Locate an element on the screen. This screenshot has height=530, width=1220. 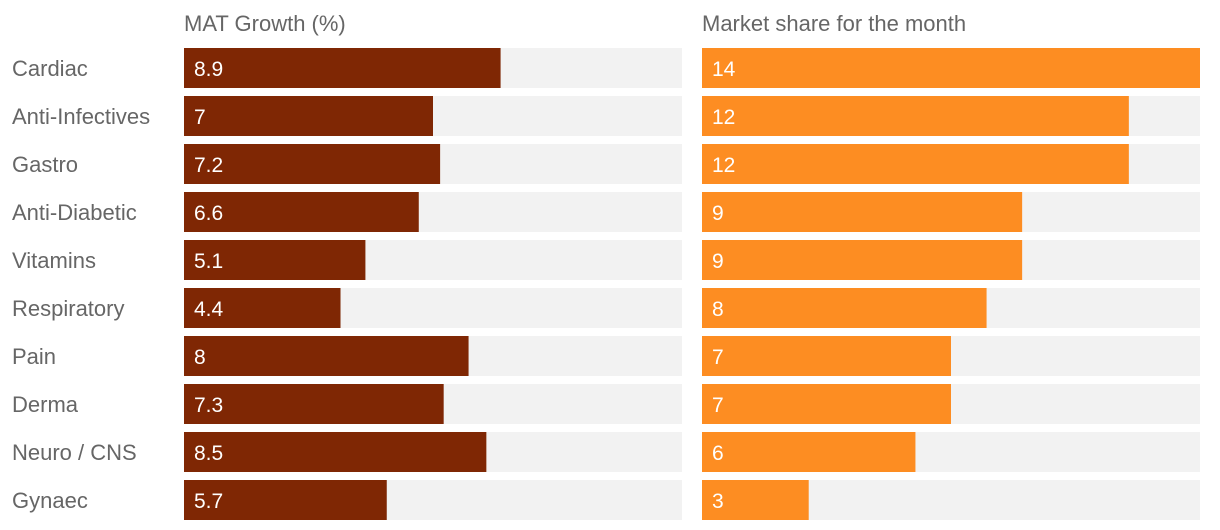
category-label: Pain is located at coordinates (34, 356).